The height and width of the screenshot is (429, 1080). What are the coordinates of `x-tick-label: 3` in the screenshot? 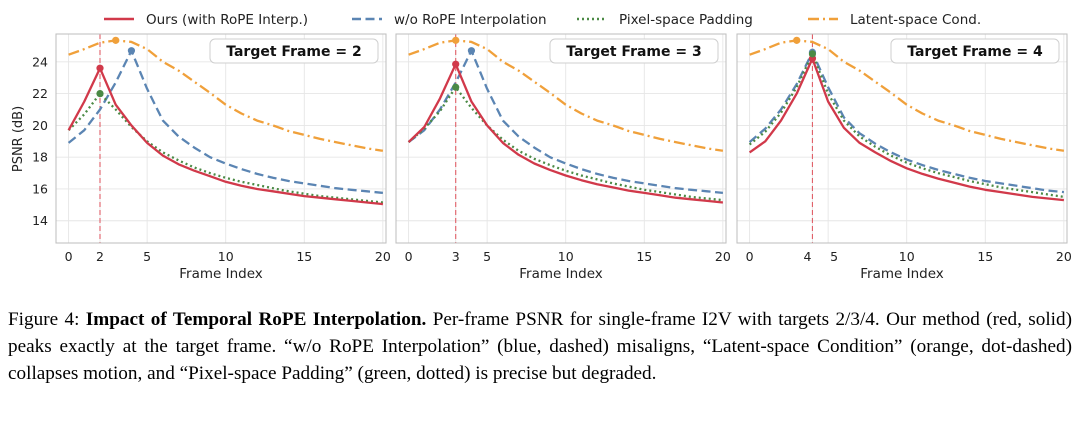 It's located at (456, 256).